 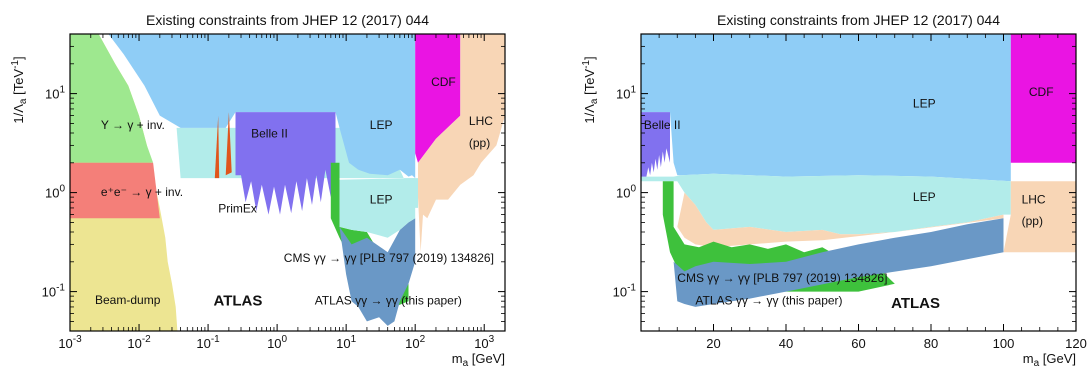 I want to click on x-tick-label: 40, so click(x=786, y=343).